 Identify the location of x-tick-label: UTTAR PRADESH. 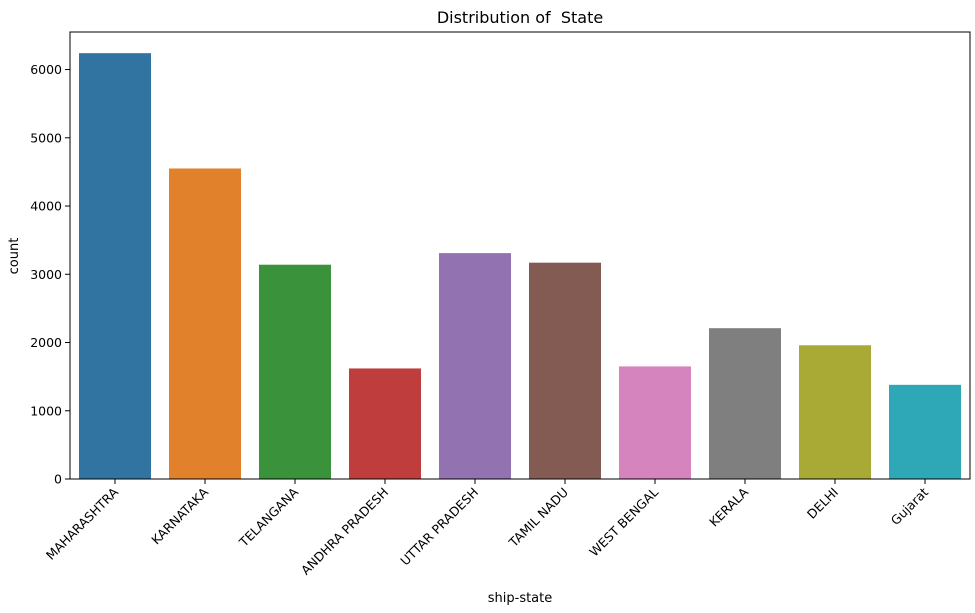
(439, 527).